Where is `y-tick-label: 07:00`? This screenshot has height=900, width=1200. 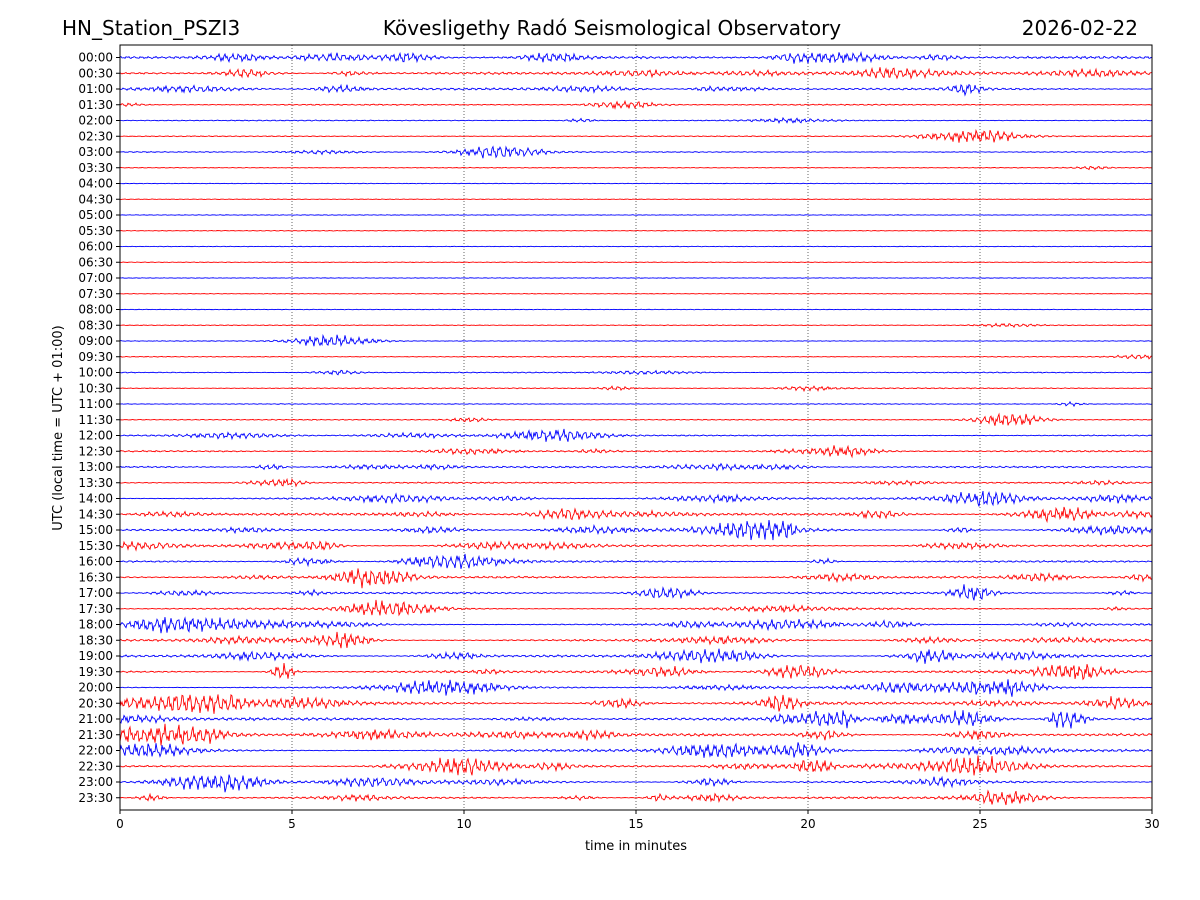 y-tick-label: 07:00 is located at coordinates (95, 278).